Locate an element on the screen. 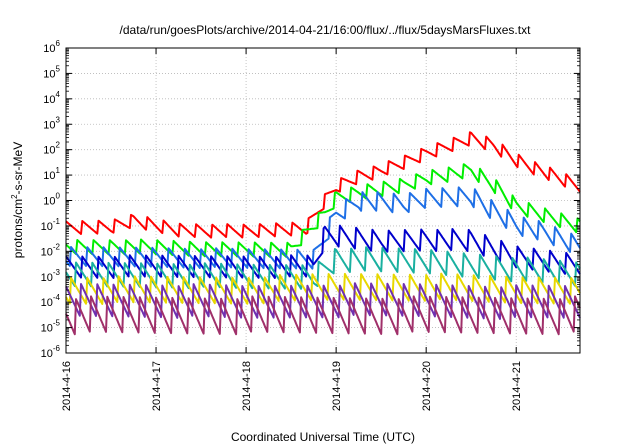 Image resolution: width=640 pixels, height=448 pixels. y-tick-label: 10⁻¹ is located at coordinates (51, 225).